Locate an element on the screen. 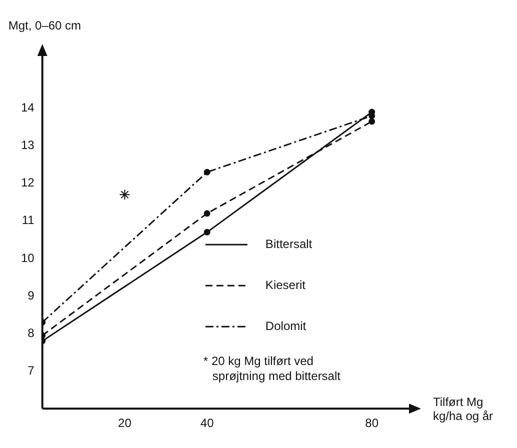 The height and width of the screenshot is (448, 517). legend-label: Bittersalt is located at coordinates (289, 243).